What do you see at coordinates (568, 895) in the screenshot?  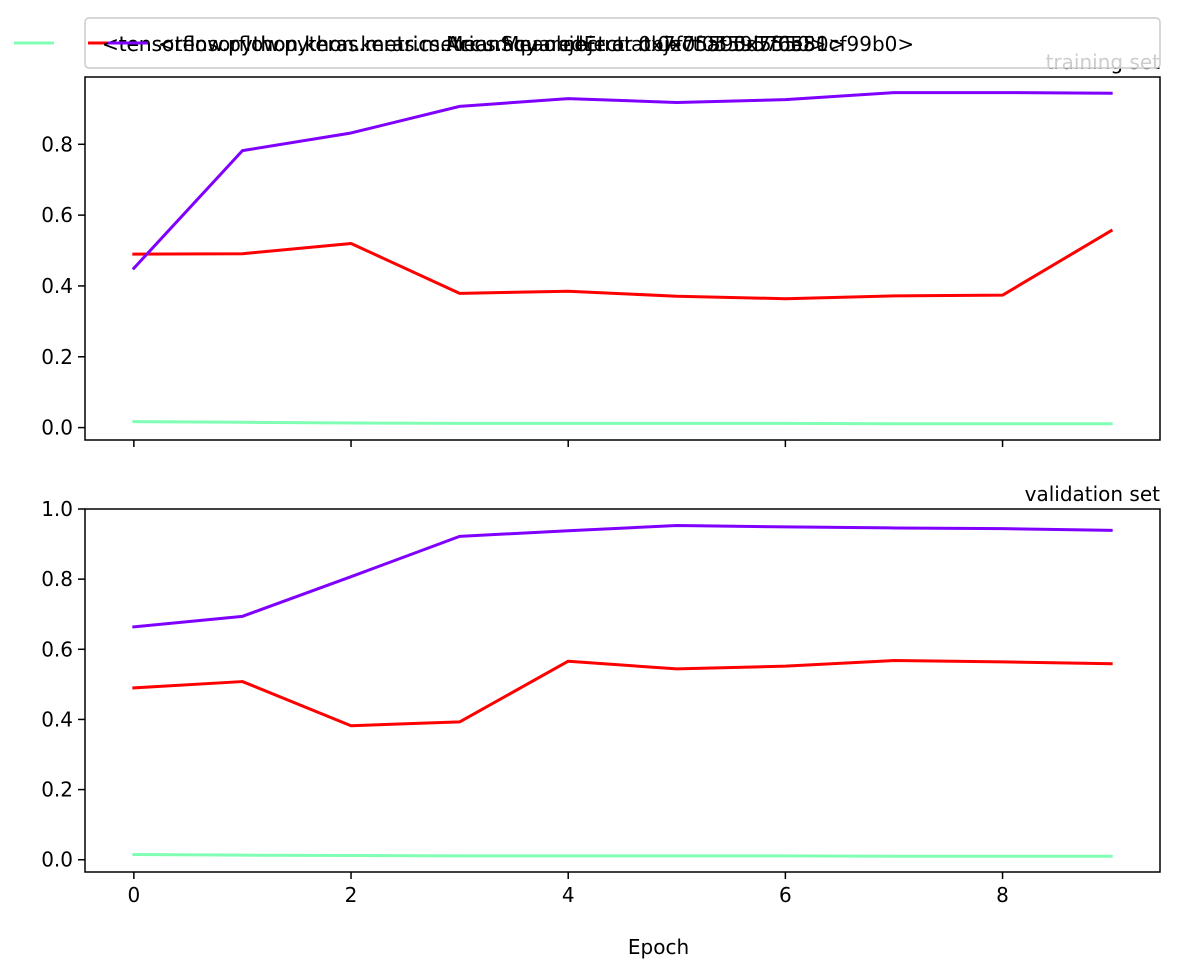 I see `x-tick-label: 4` at bounding box center [568, 895].